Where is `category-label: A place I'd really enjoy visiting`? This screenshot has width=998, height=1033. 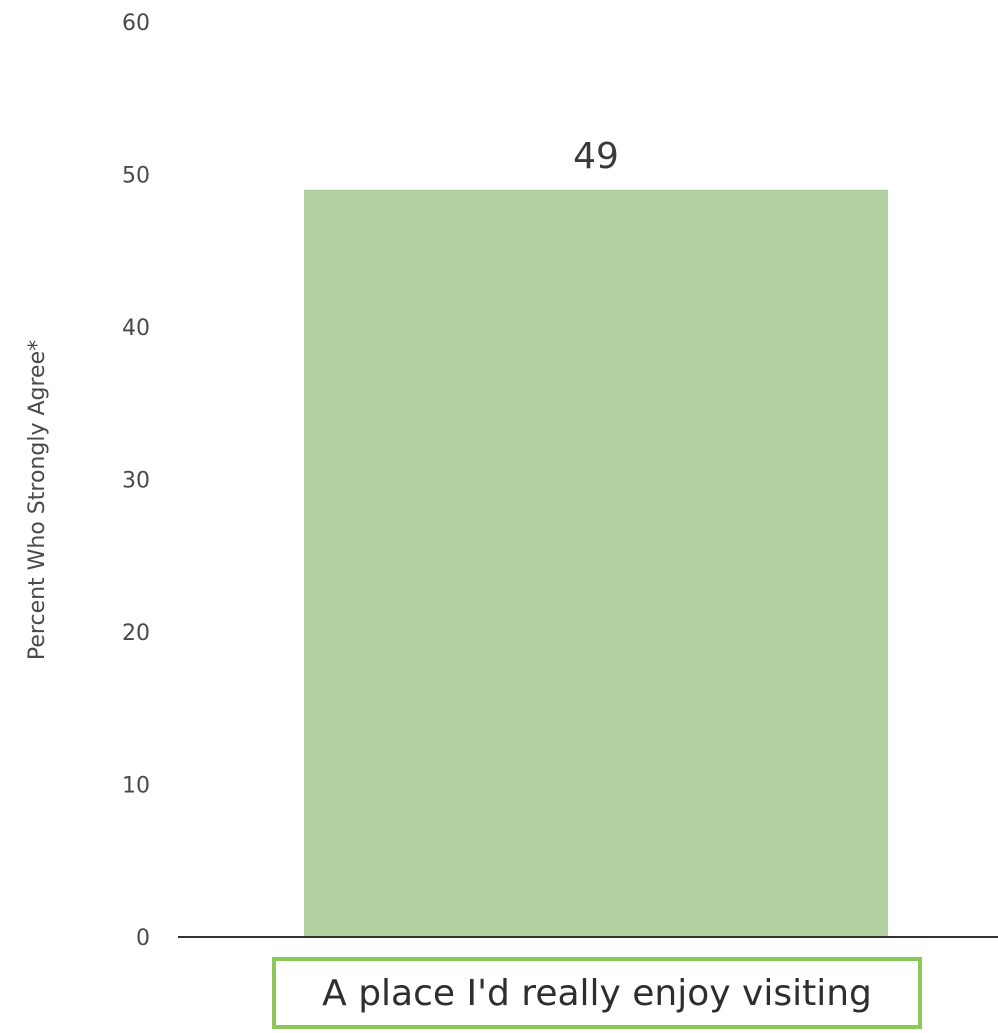 category-label: A place I'd really enjoy visiting is located at coordinates (597, 993).